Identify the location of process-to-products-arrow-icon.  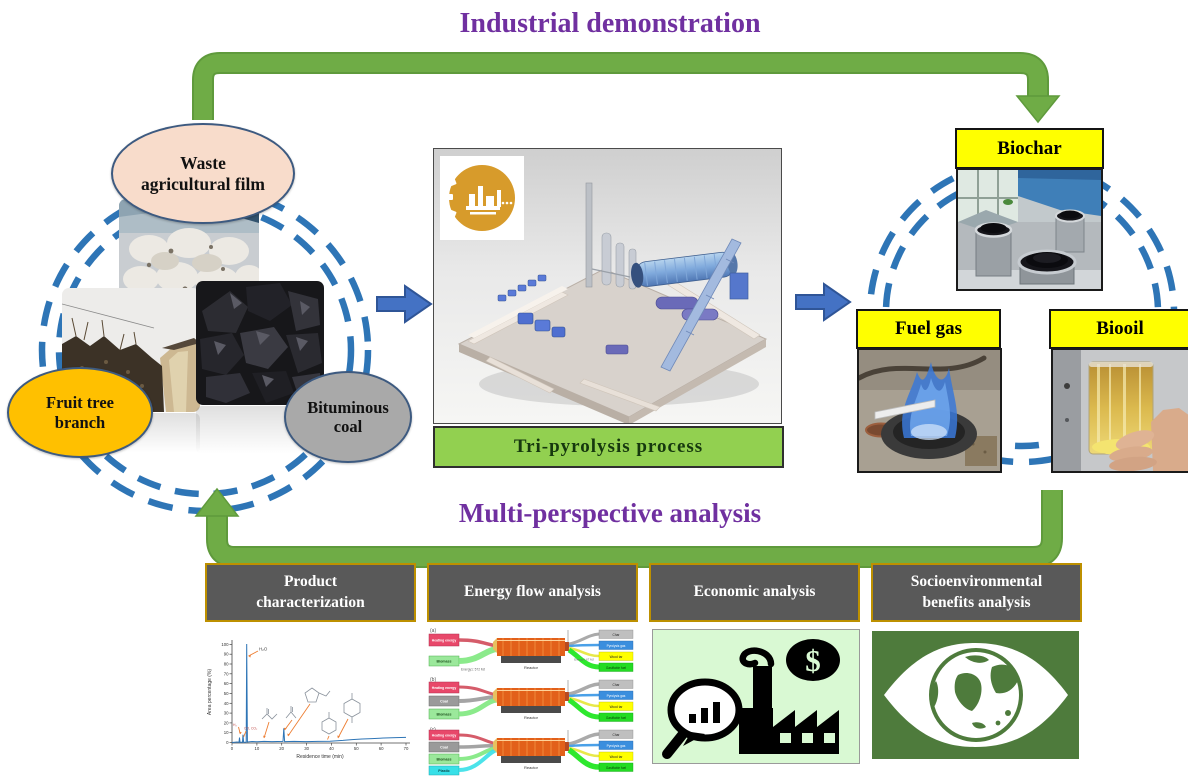
(823, 302).